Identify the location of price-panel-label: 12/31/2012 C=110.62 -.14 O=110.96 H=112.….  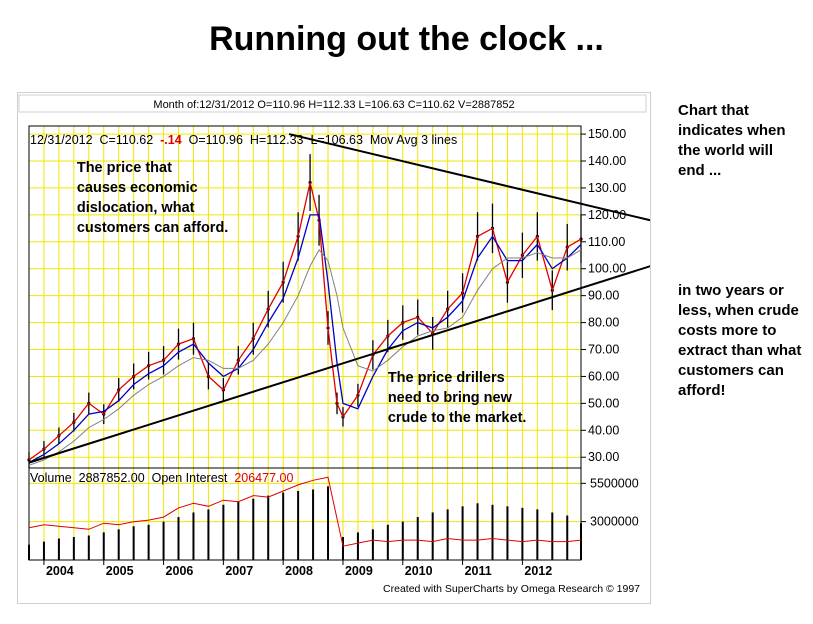
(243, 140).